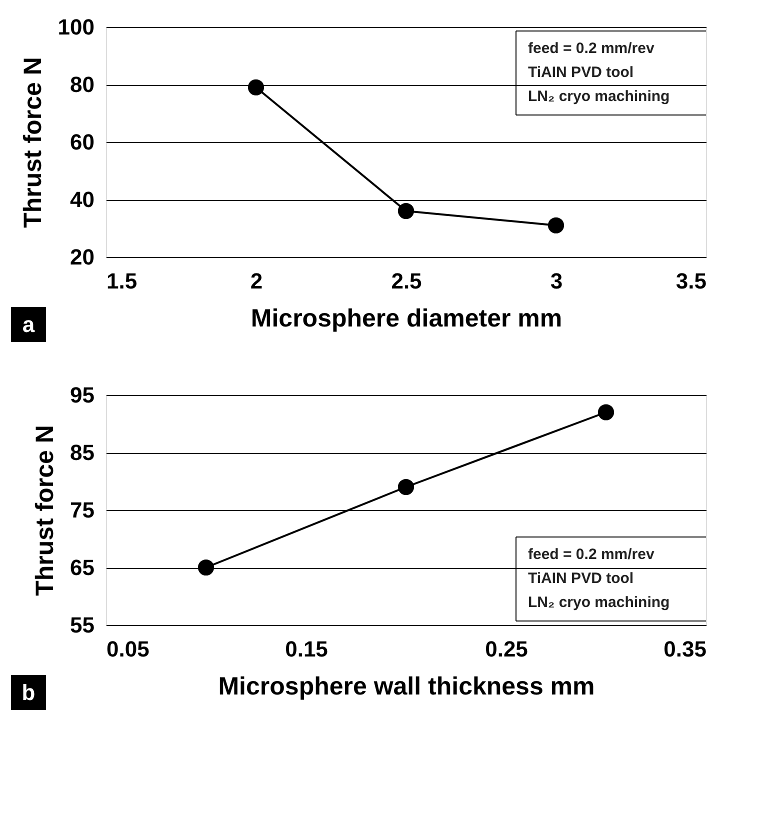 This screenshot has height=836, width=763. I want to click on y-tick-label: 75, so click(82, 510).